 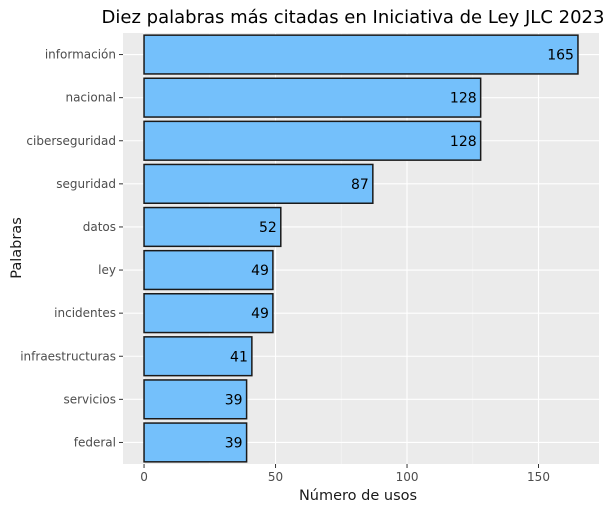 I want to click on x-tick-label: 100, so click(x=407, y=477).